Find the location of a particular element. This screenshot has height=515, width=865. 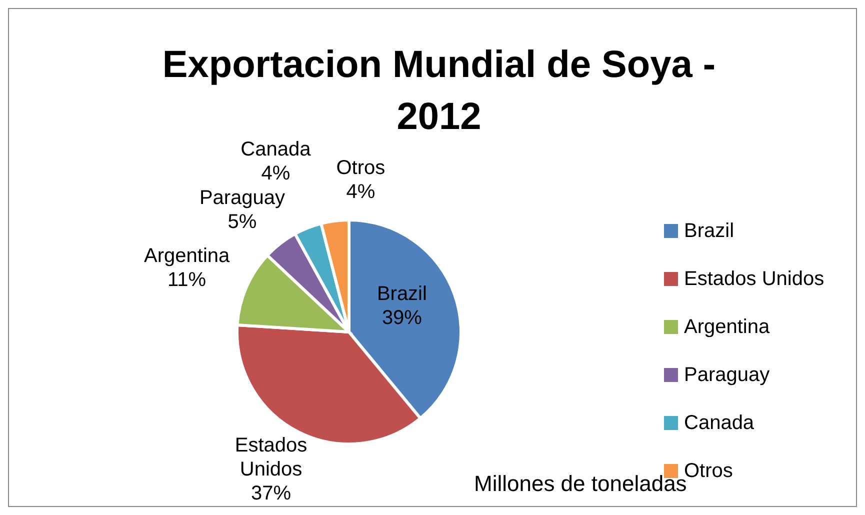

slice-label: Argentina is located at coordinates (187, 256).